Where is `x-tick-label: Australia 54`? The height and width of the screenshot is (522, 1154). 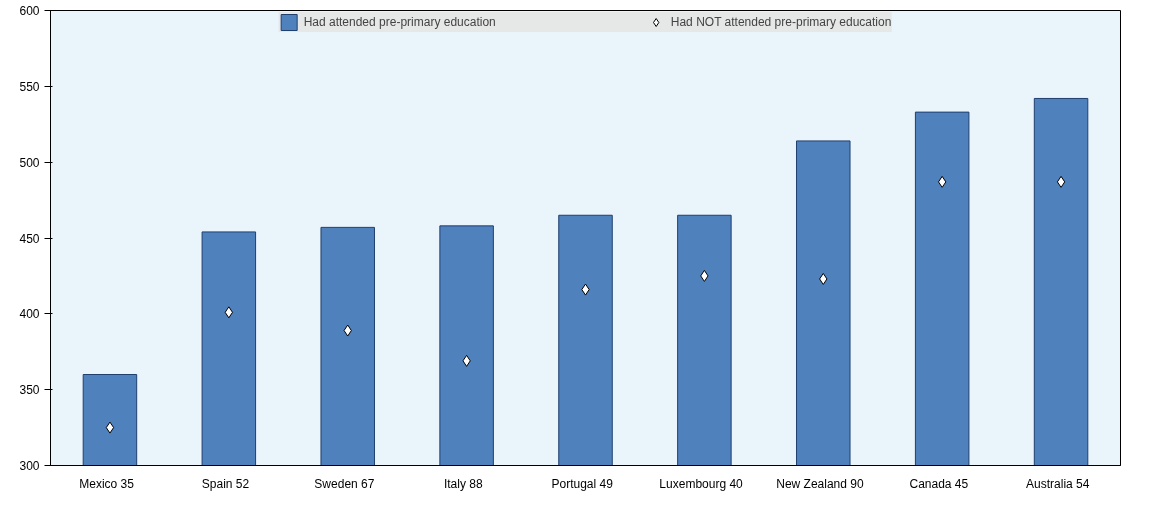 x-tick-label: Australia 54 is located at coordinates (1058, 483).